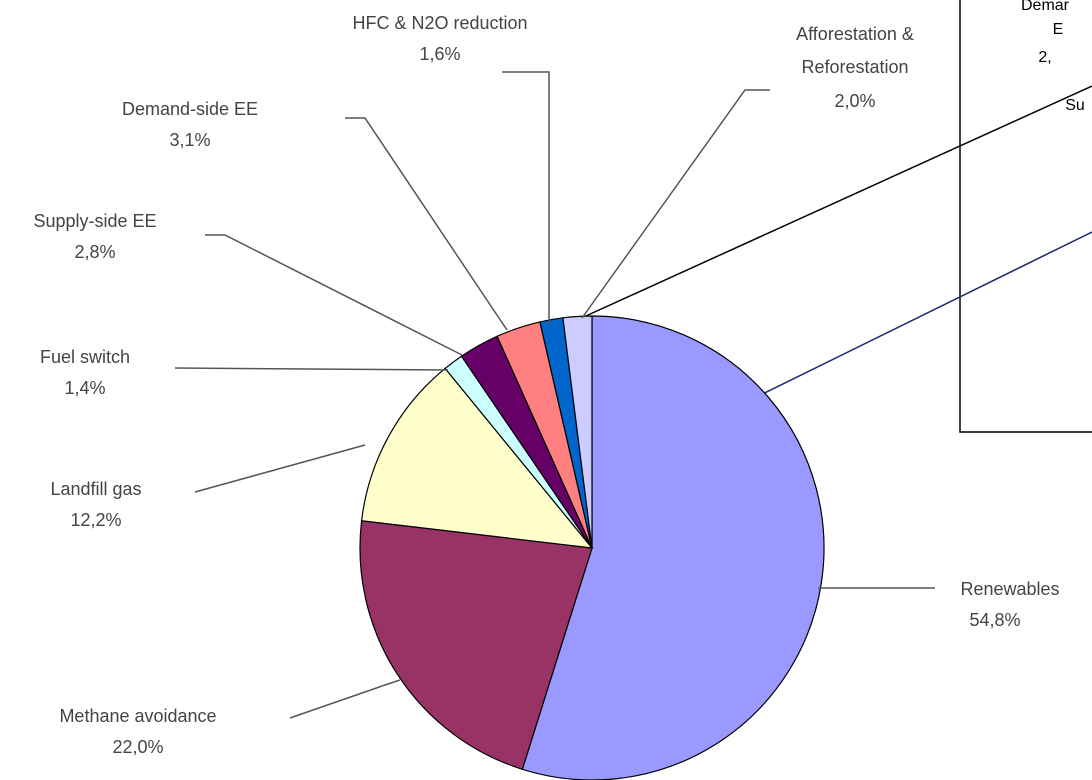 This screenshot has height=780, width=1092. I want to click on slice-label: Demand-side EE, so click(190, 109).